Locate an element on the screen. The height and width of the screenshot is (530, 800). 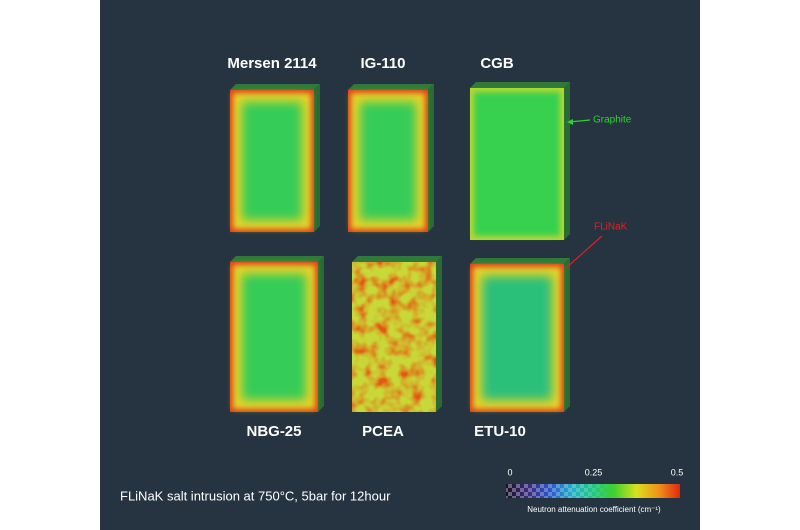
sample-label: IG-110 is located at coordinates (382, 63).